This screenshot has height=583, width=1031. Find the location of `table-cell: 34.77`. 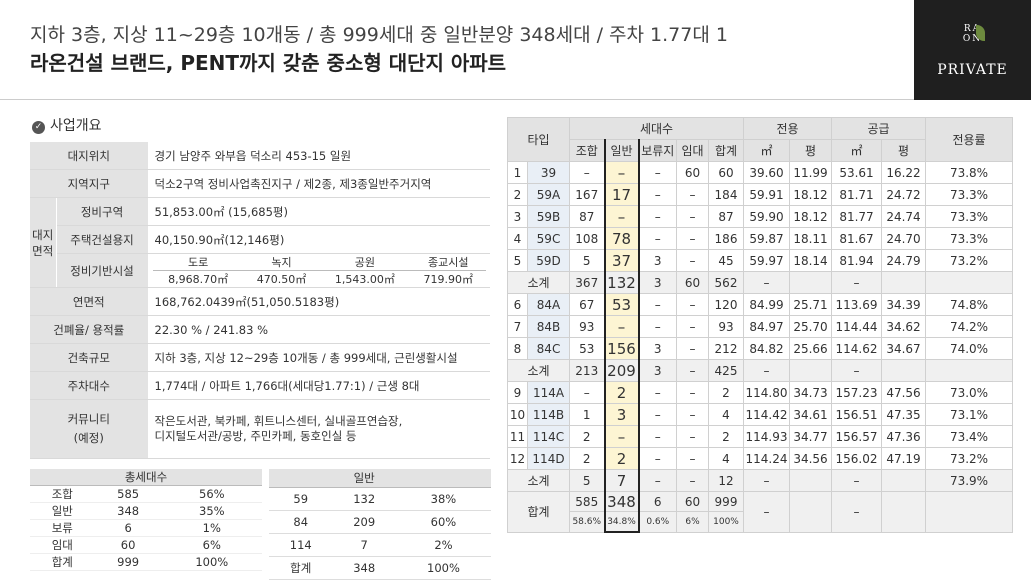

table-cell: 34.77 is located at coordinates (810, 436).